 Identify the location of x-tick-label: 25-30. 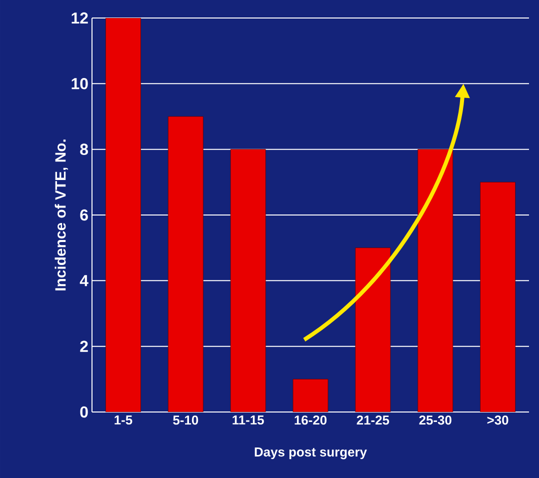
(435, 420).